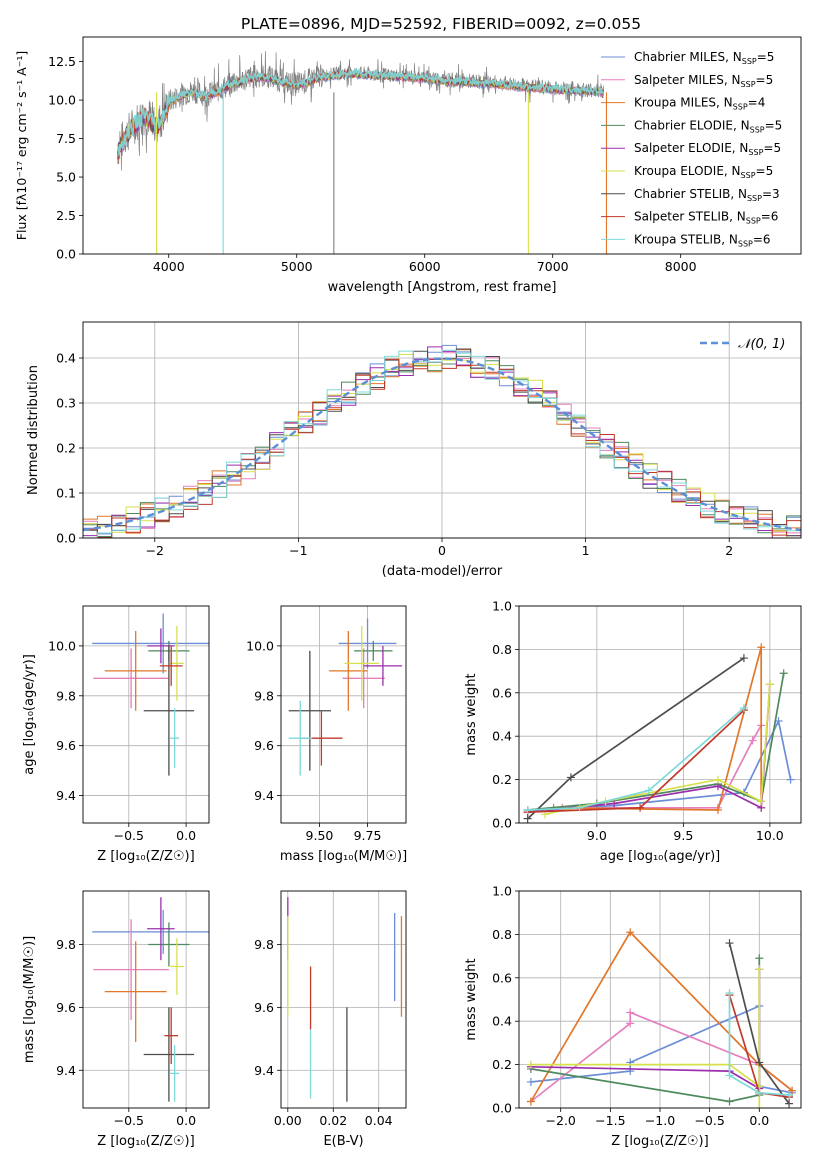 The image size is (819, 1170). I want to click on x-tick-label: 2, so click(729, 550).